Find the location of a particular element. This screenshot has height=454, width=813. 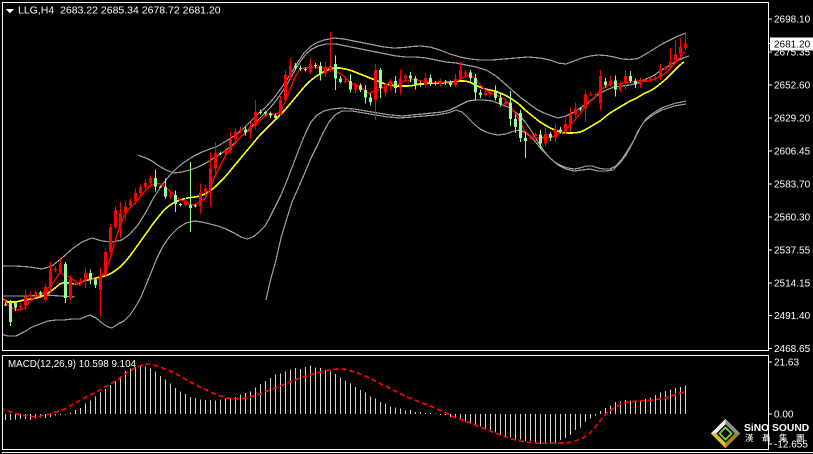

svg-text: 2583.70 is located at coordinates (792, 184).